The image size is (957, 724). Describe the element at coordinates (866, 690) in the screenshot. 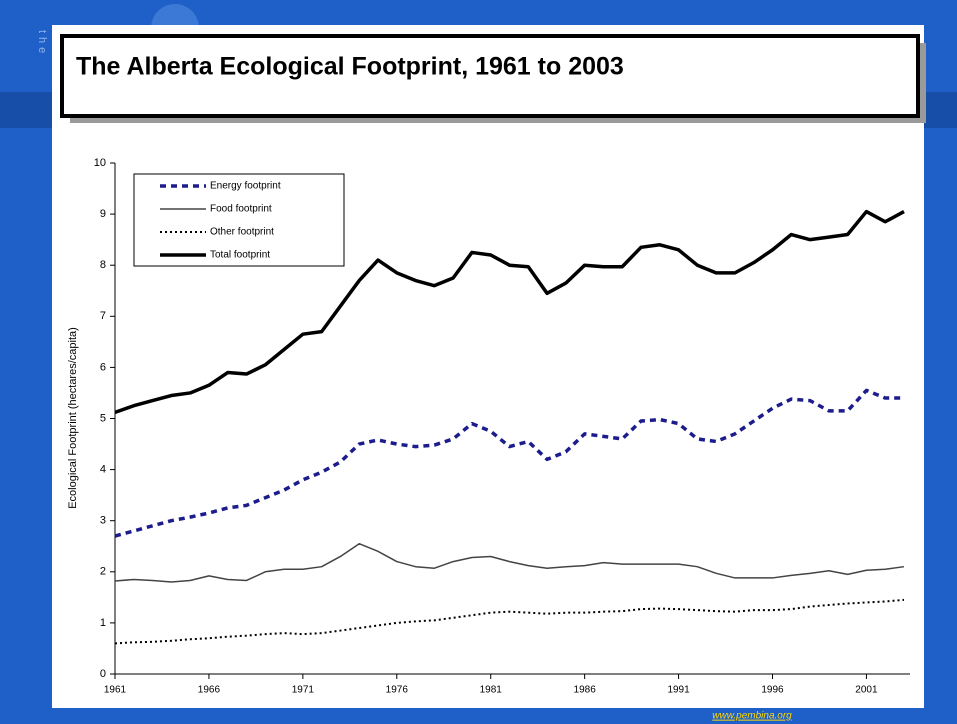

I see `x-tick-label: 2001` at that location.